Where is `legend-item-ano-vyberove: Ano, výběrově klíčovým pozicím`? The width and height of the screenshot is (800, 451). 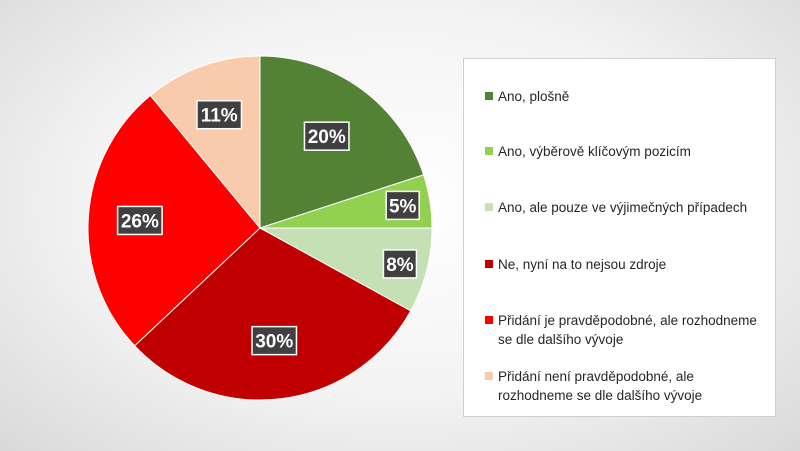
legend-item-ano-vyberove: Ano, výběrově klíčovým pozicím is located at coordinates (626, 151).